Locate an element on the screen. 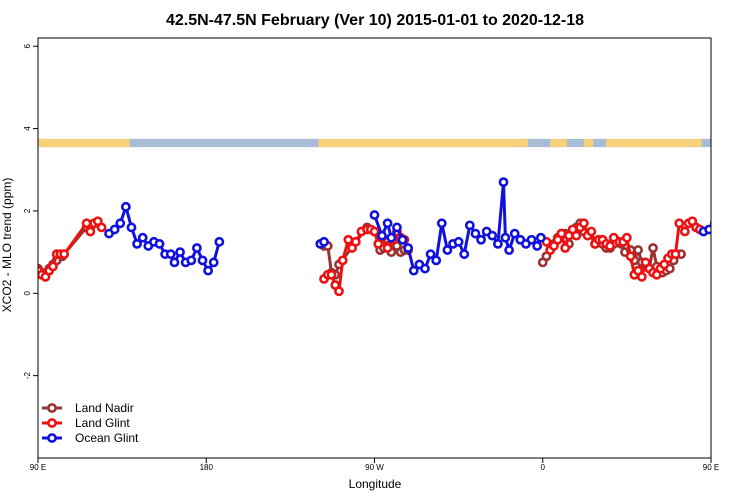 This screenshot has width=750, height=500. x-axis: 90 E 180 90 W 0 90 E is located at coordinates (374, 465).